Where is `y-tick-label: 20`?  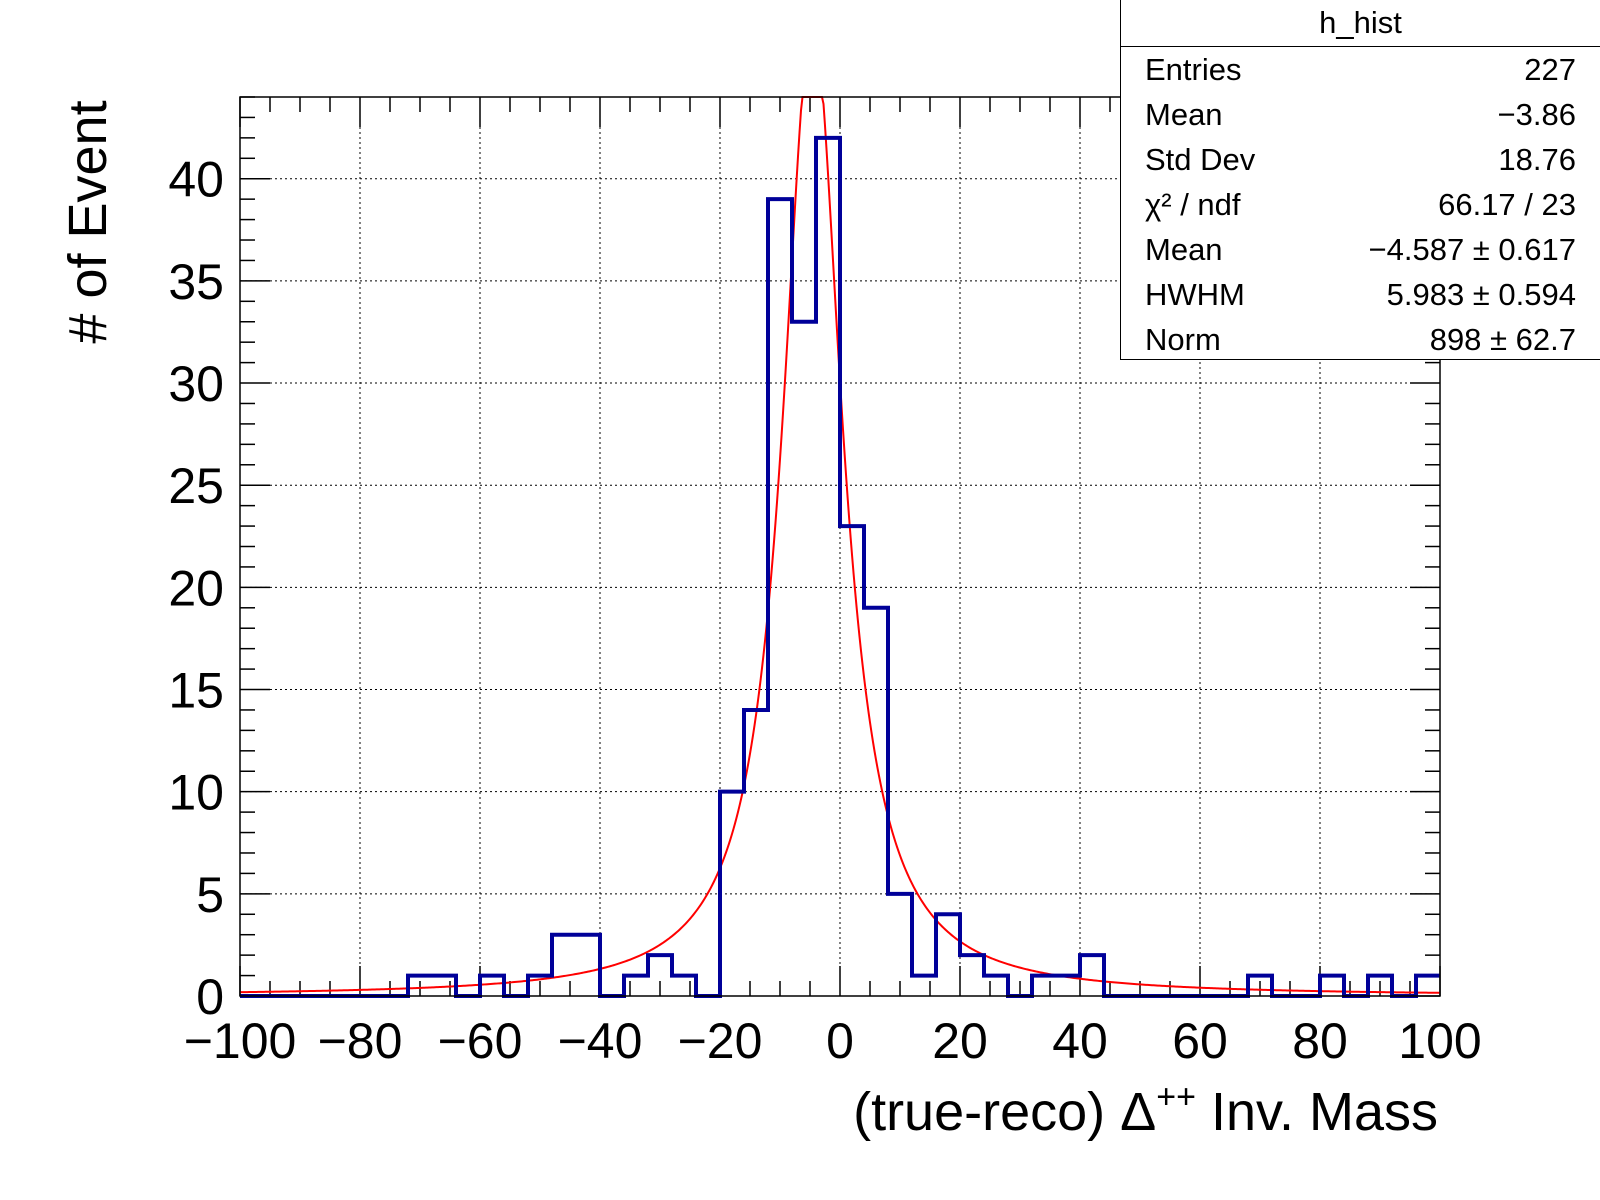 y-tick-label: 20 is located at coordinates (196, 588).